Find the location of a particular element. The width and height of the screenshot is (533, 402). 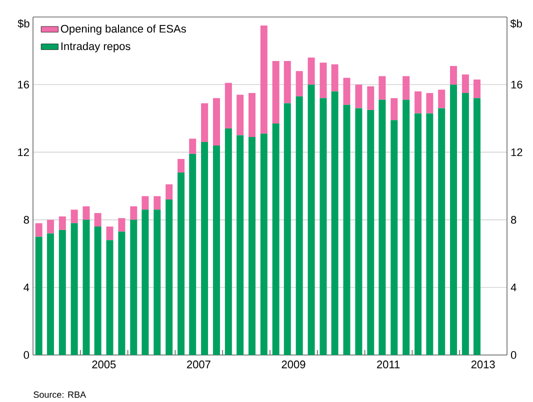

y-tick-label: 8 is located at coordinates (26, 220).